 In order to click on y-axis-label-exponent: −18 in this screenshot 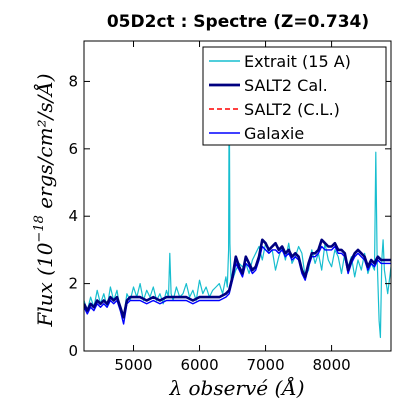, I will do `click(39, 228)`.